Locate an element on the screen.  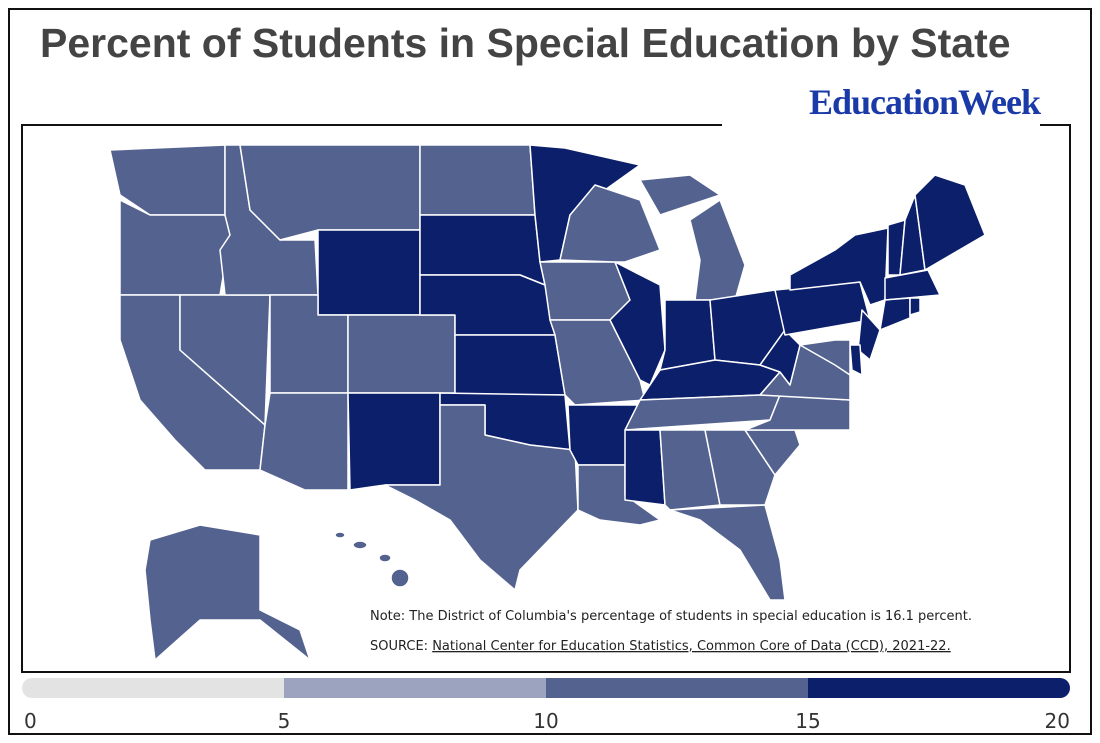
legend-tick-label: 5 is located at coordinates (284, 721).